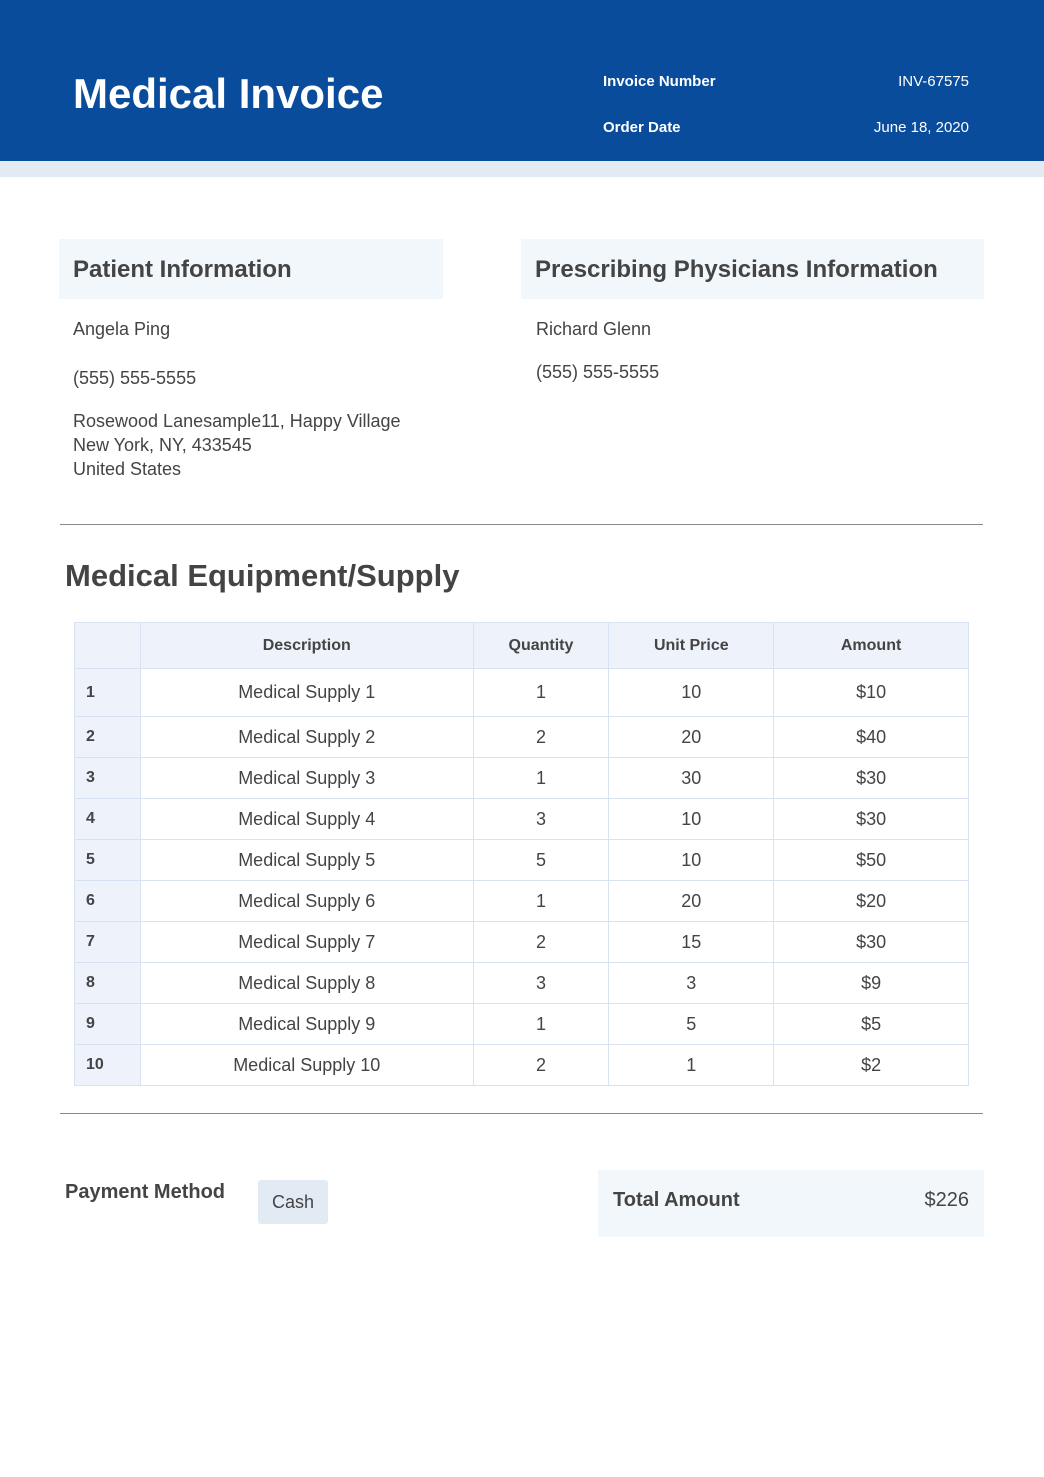 This screenshot has width=1044, height=1477. Describe the element at coordinates (107, 737) in the screenshot. I see `row-number: 2` at that location.